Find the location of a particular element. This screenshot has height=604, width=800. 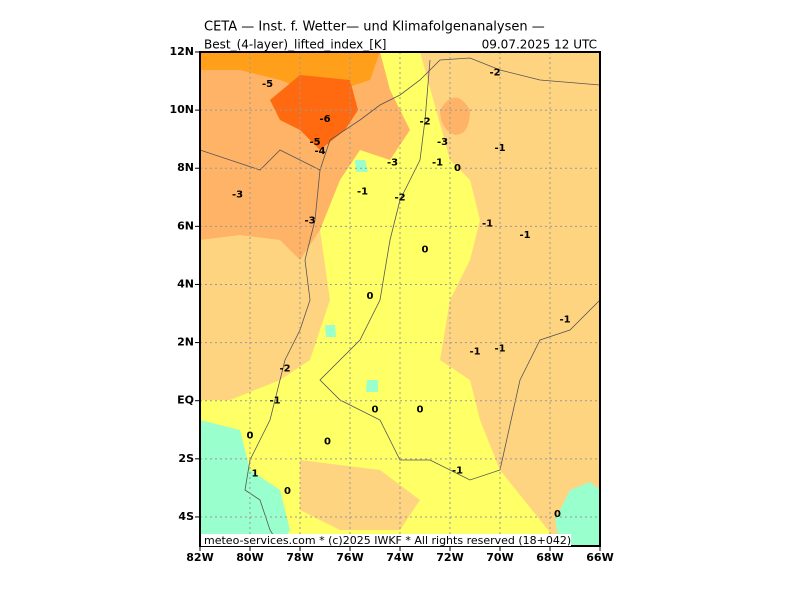

contour-label: 1 is located at coordinates (255, 473).